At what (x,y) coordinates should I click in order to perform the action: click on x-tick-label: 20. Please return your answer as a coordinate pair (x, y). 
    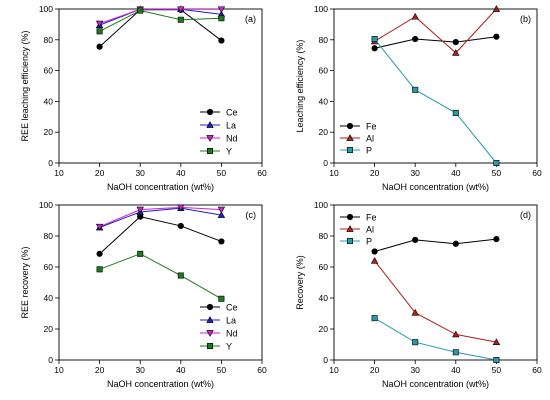
    Looking at the image, I should click on (375, 173).